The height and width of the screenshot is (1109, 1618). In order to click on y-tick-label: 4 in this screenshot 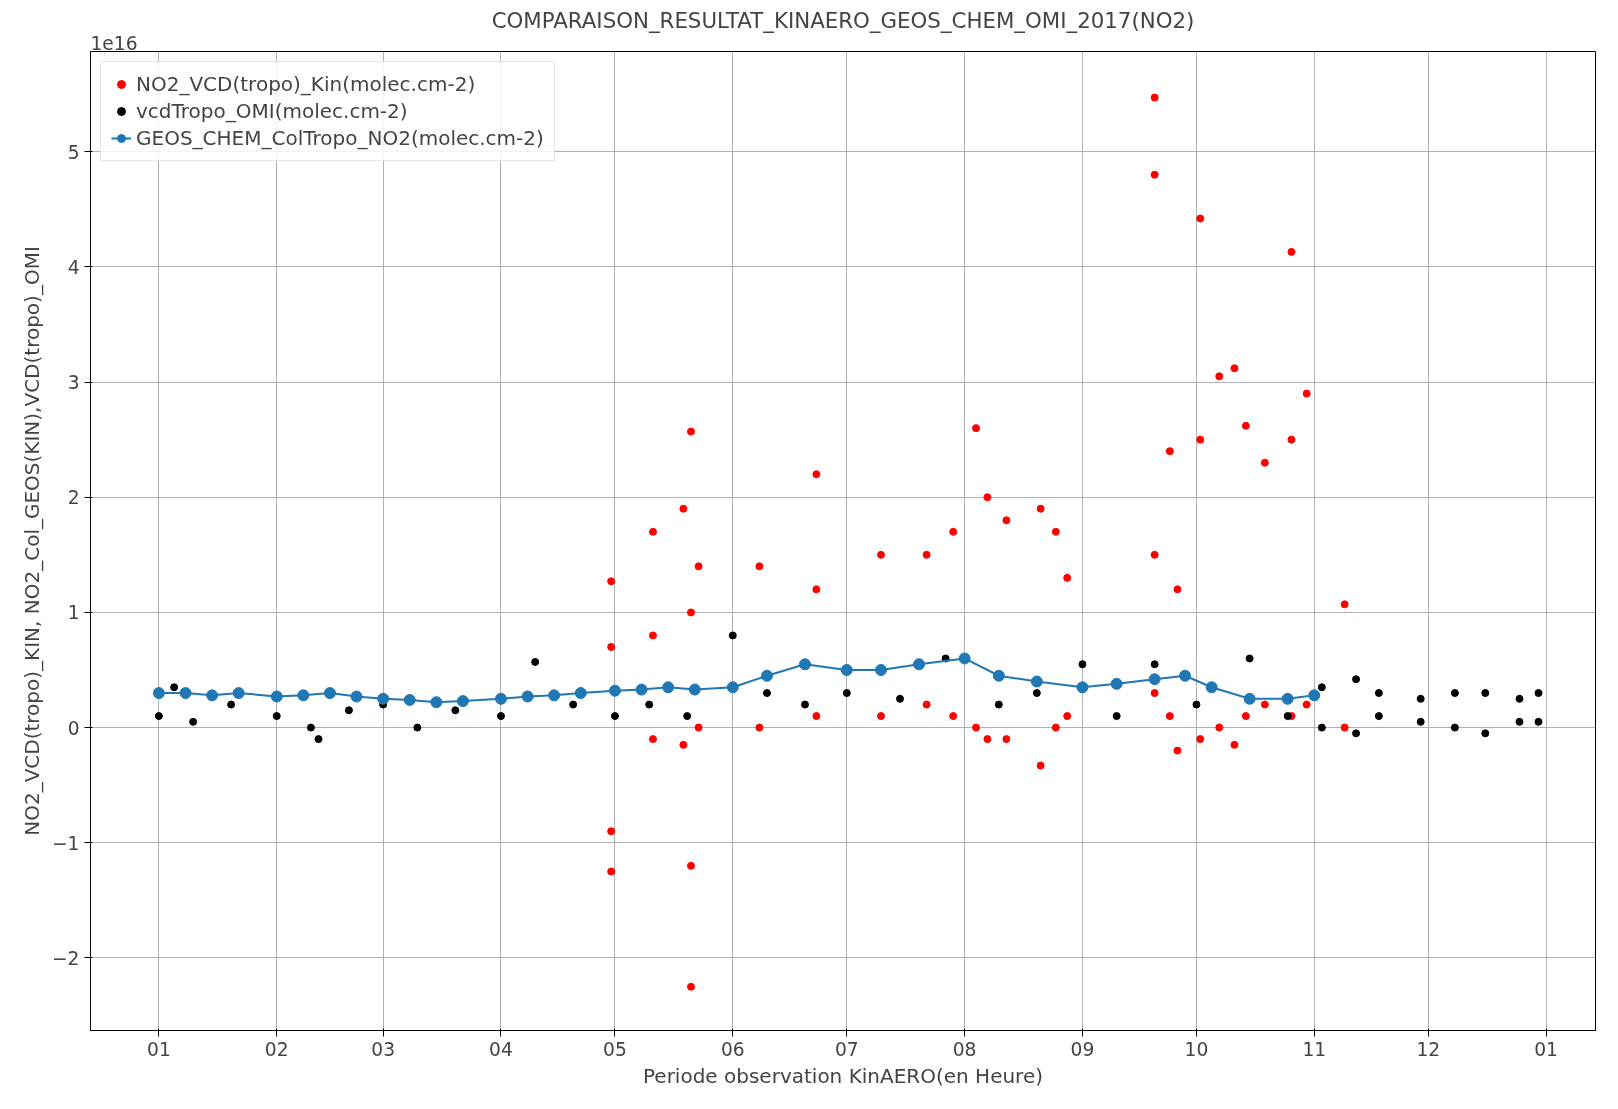, I will do `click(73, 267)`.